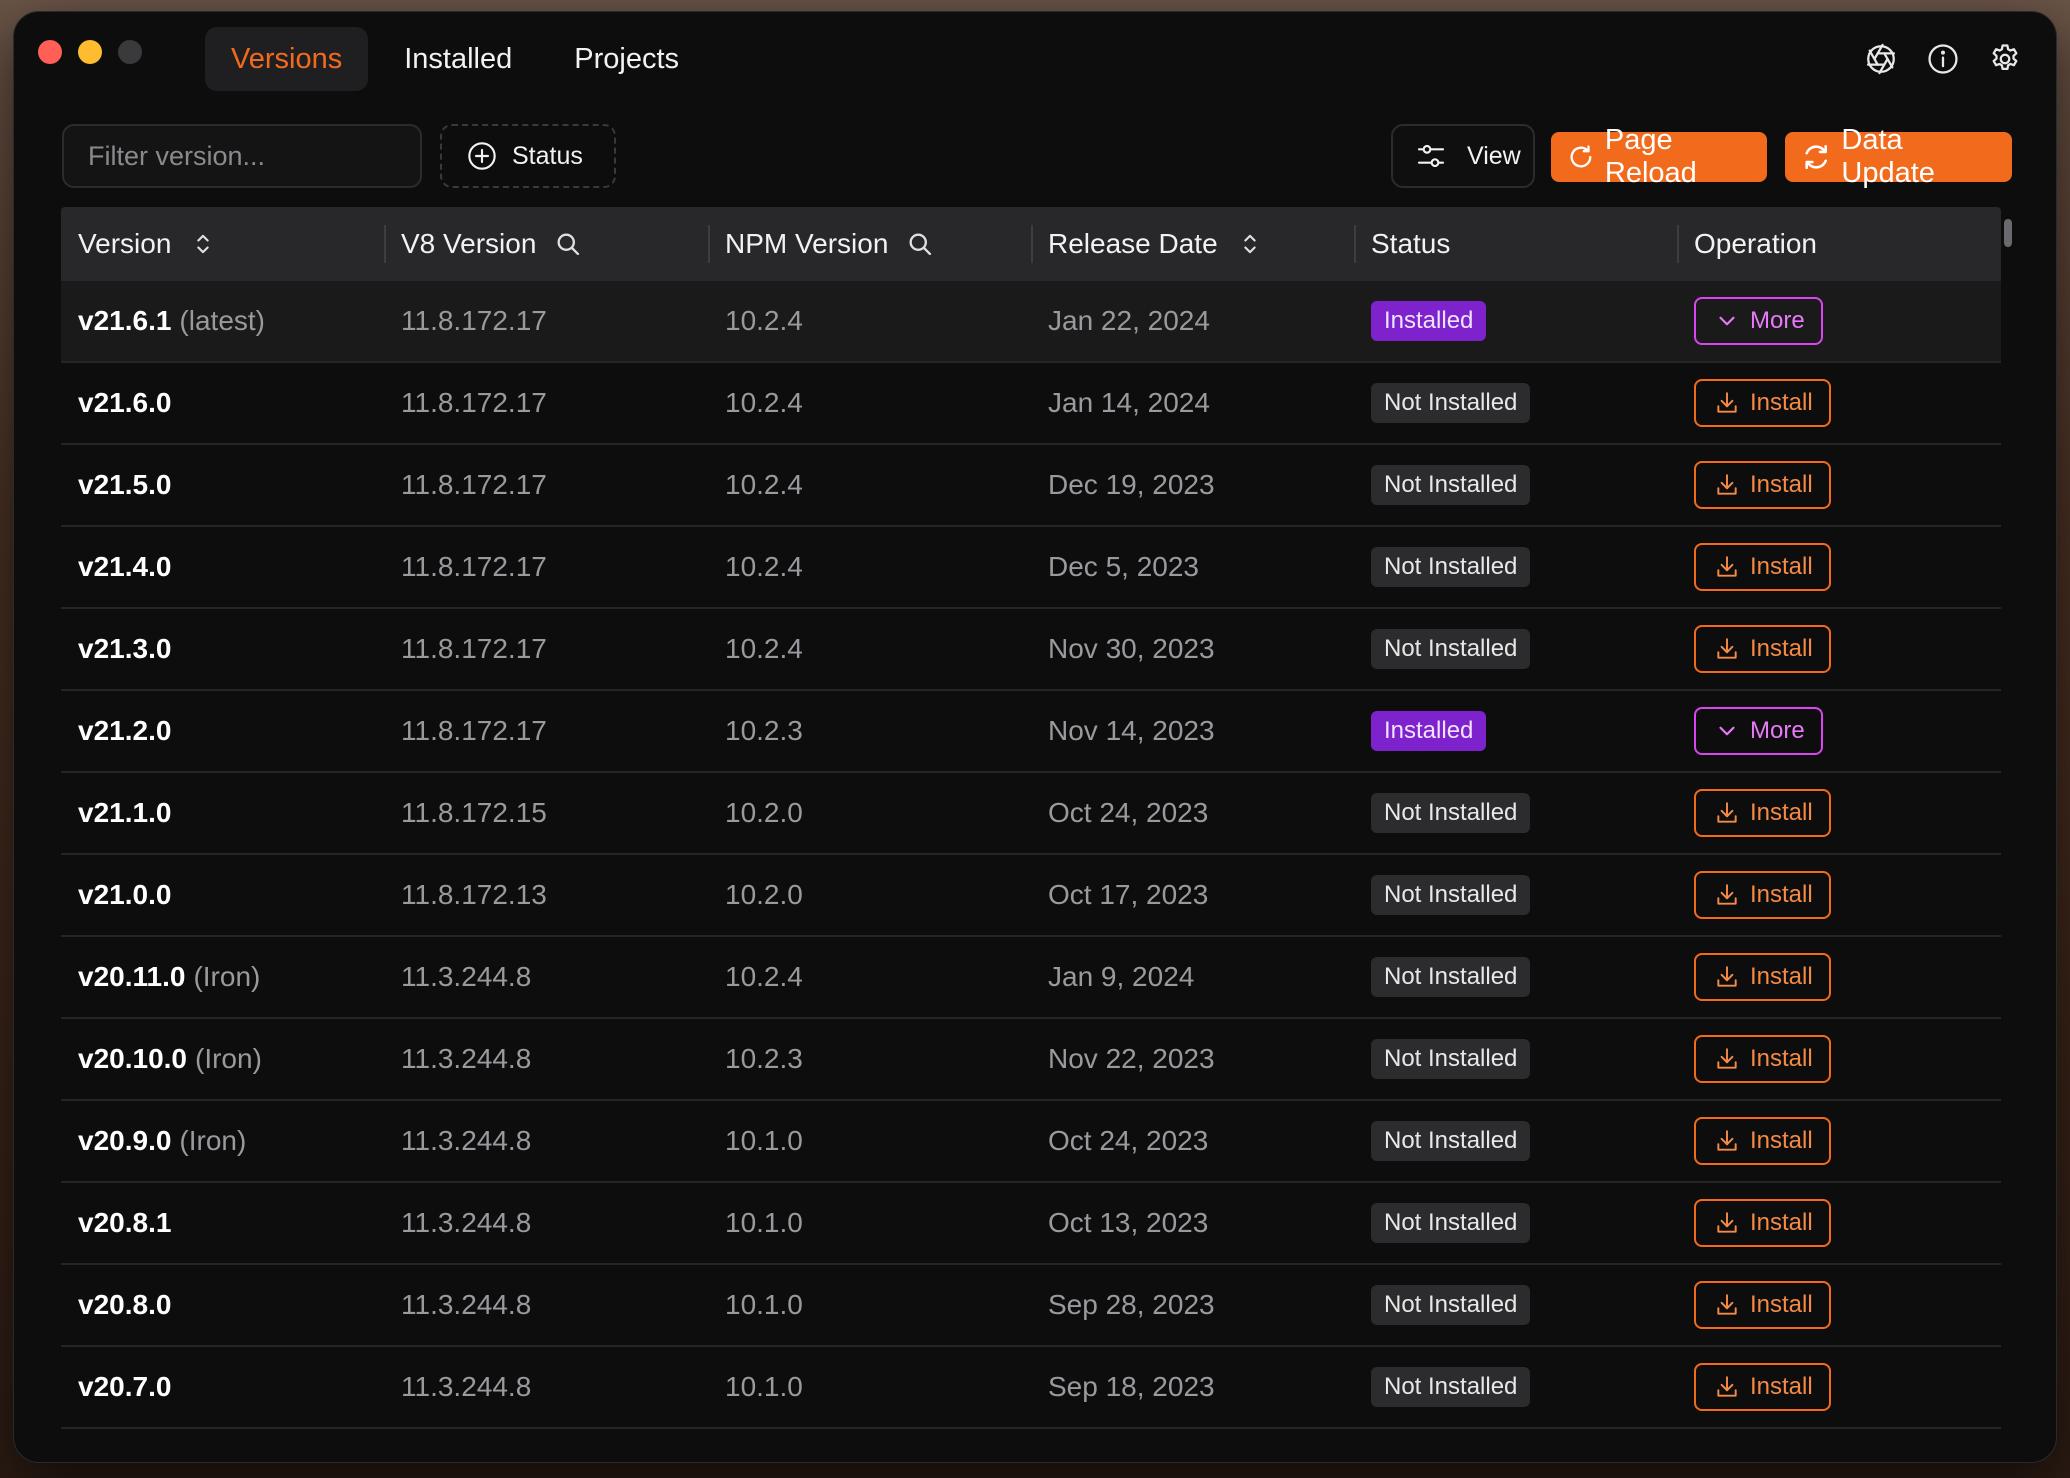  Describe the element at coordinates (1943, 59) in the screenshot. I see `info-icon` at that location.